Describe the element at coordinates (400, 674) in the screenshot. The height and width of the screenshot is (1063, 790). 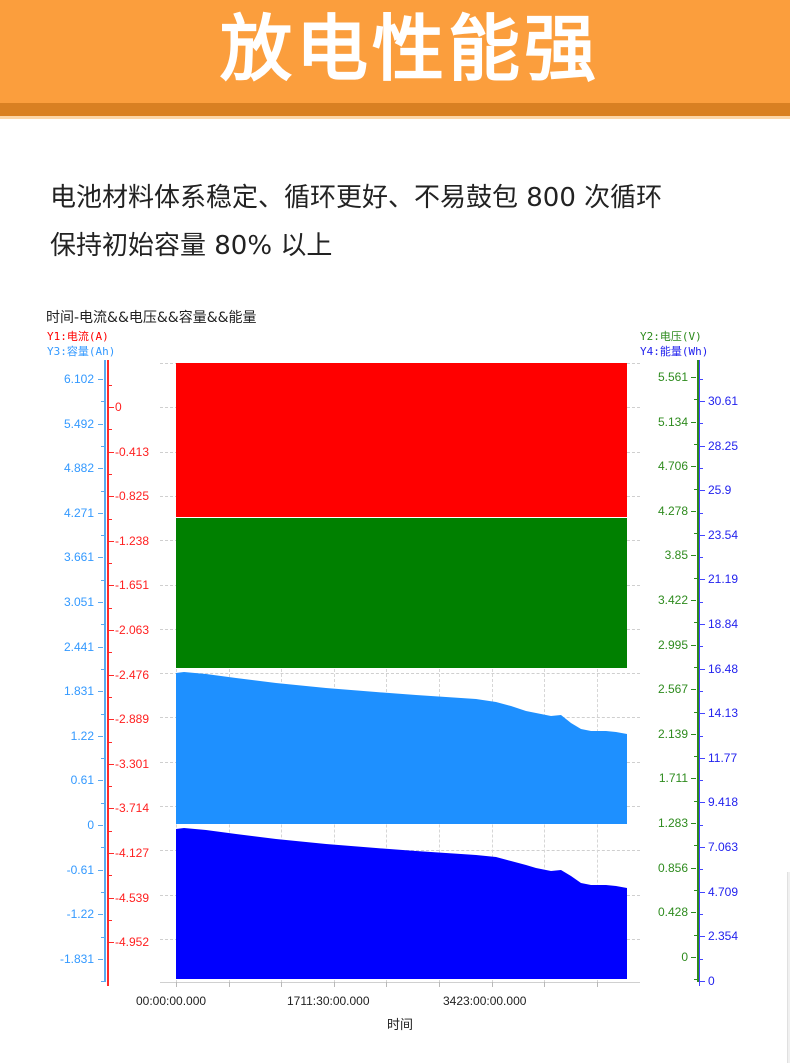
I see `grid-line-h` at that location.